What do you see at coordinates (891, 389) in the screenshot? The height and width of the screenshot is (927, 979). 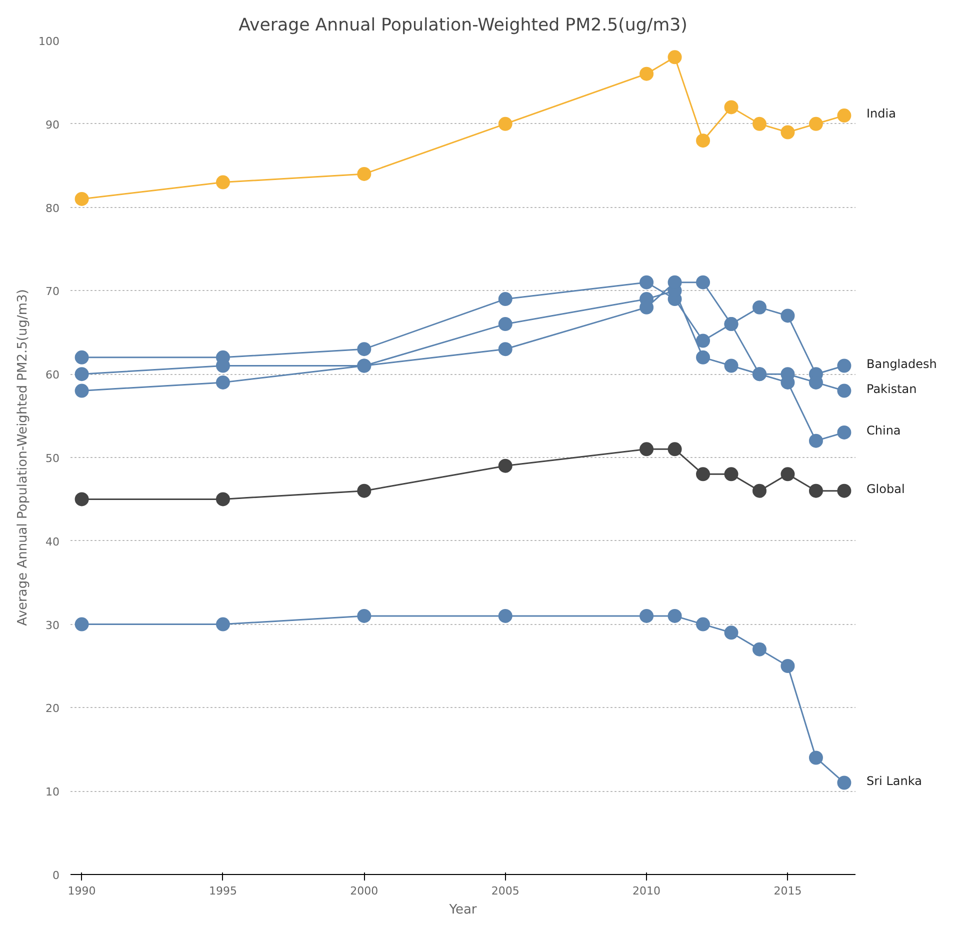 I see `series-label: Pakistan` at bounding box center [891, 389].